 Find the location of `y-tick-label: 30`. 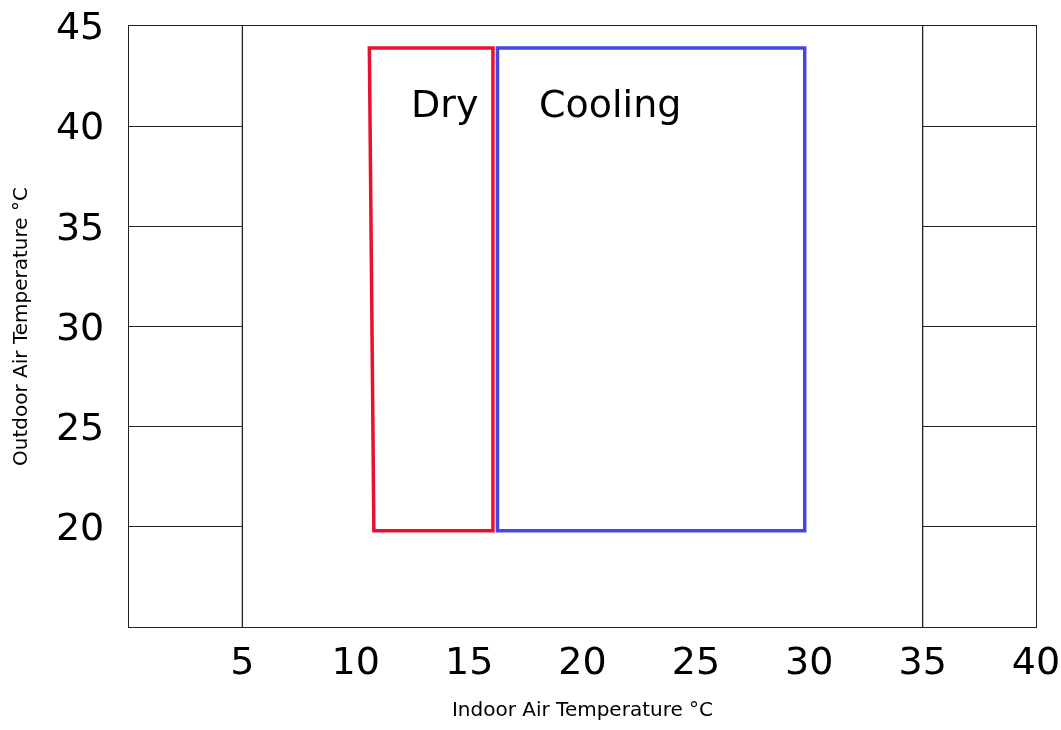

y-tick-label: 30 is located at coordinates (80, 326).